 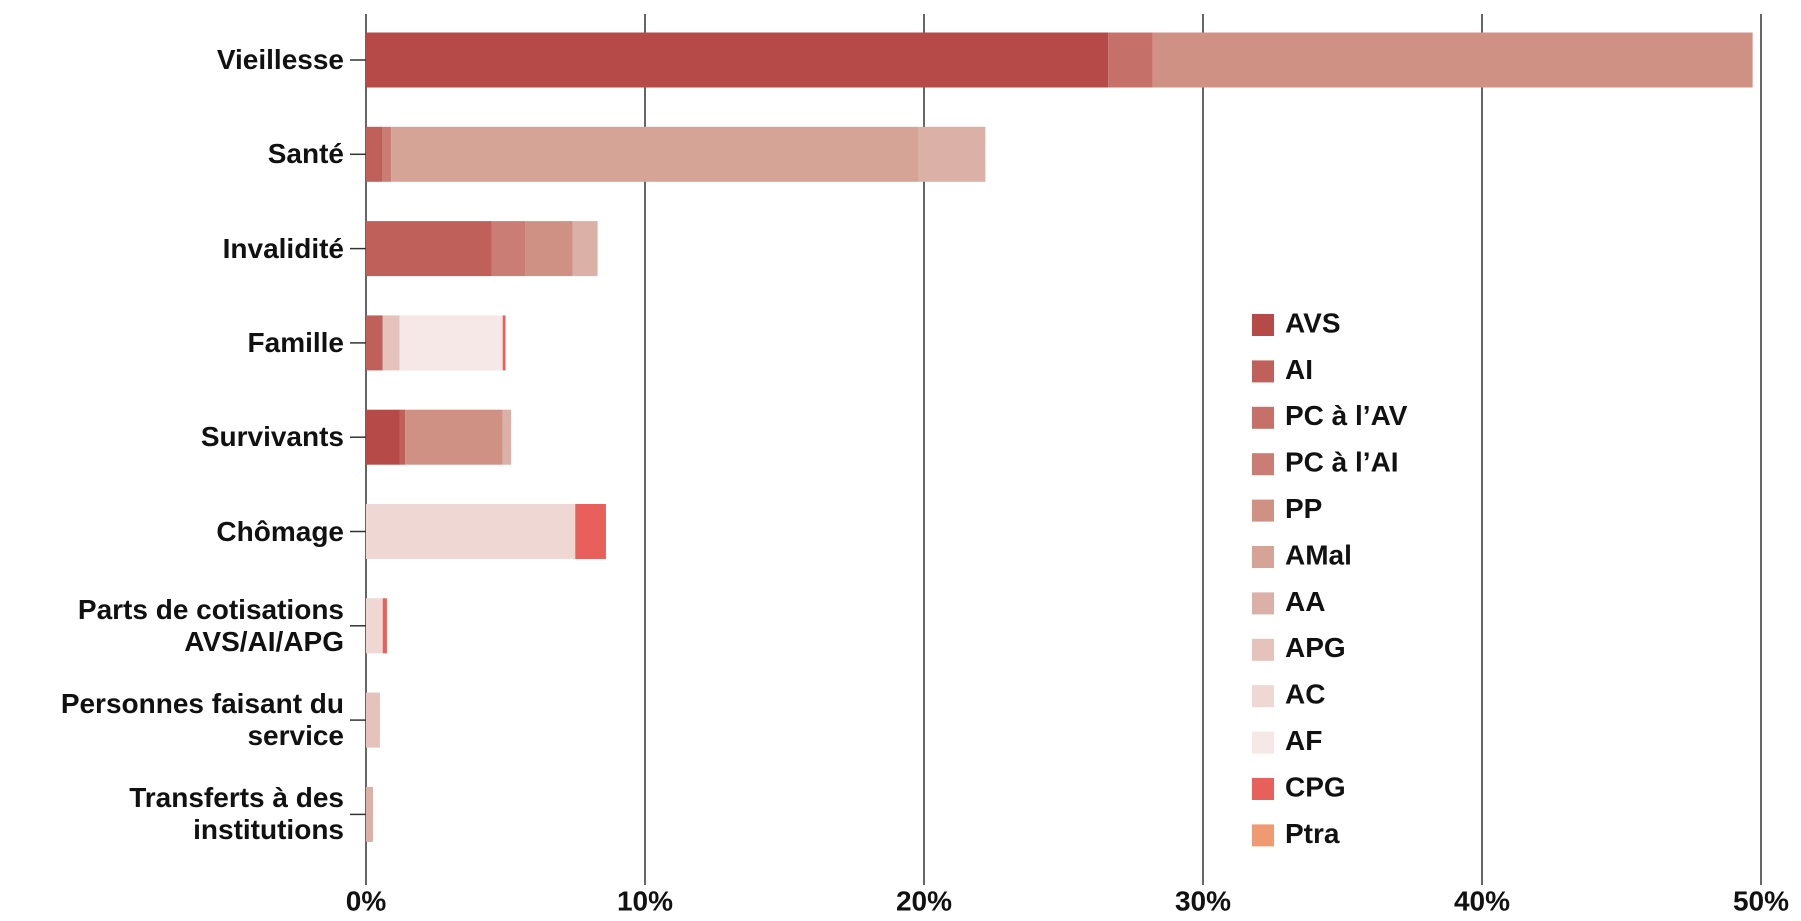 What do you see at coordinates (1482, 900) in the screenshot?
I see `x-tick-label: 40%` at bounding box center [1482, 900].